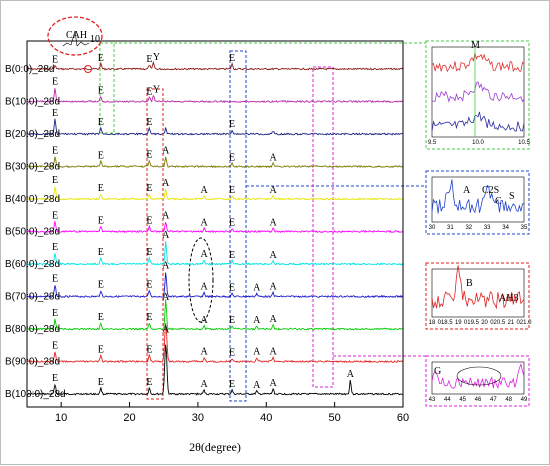  I want to click on inset-peak-label: C, so click(498, 201).